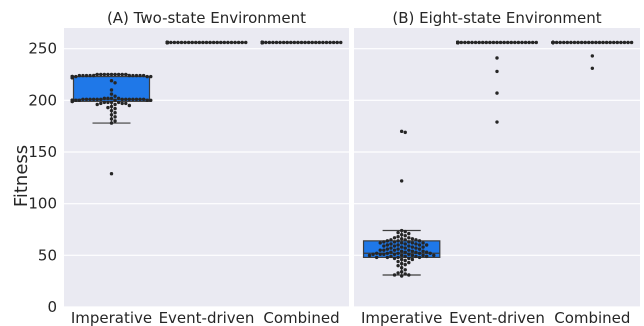 The height and width of the screenshot is (326, 644). What do you see at coordinates (42, 152) in the screenshot?
I see `y-tick-label-150: 150` at bounding box center [42, 152].